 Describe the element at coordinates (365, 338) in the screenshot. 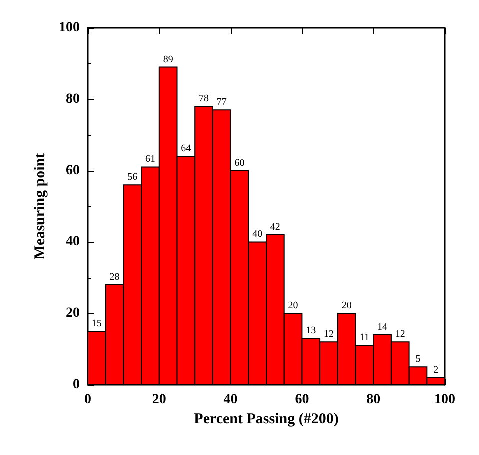

I see `data-label: 11` at that location.